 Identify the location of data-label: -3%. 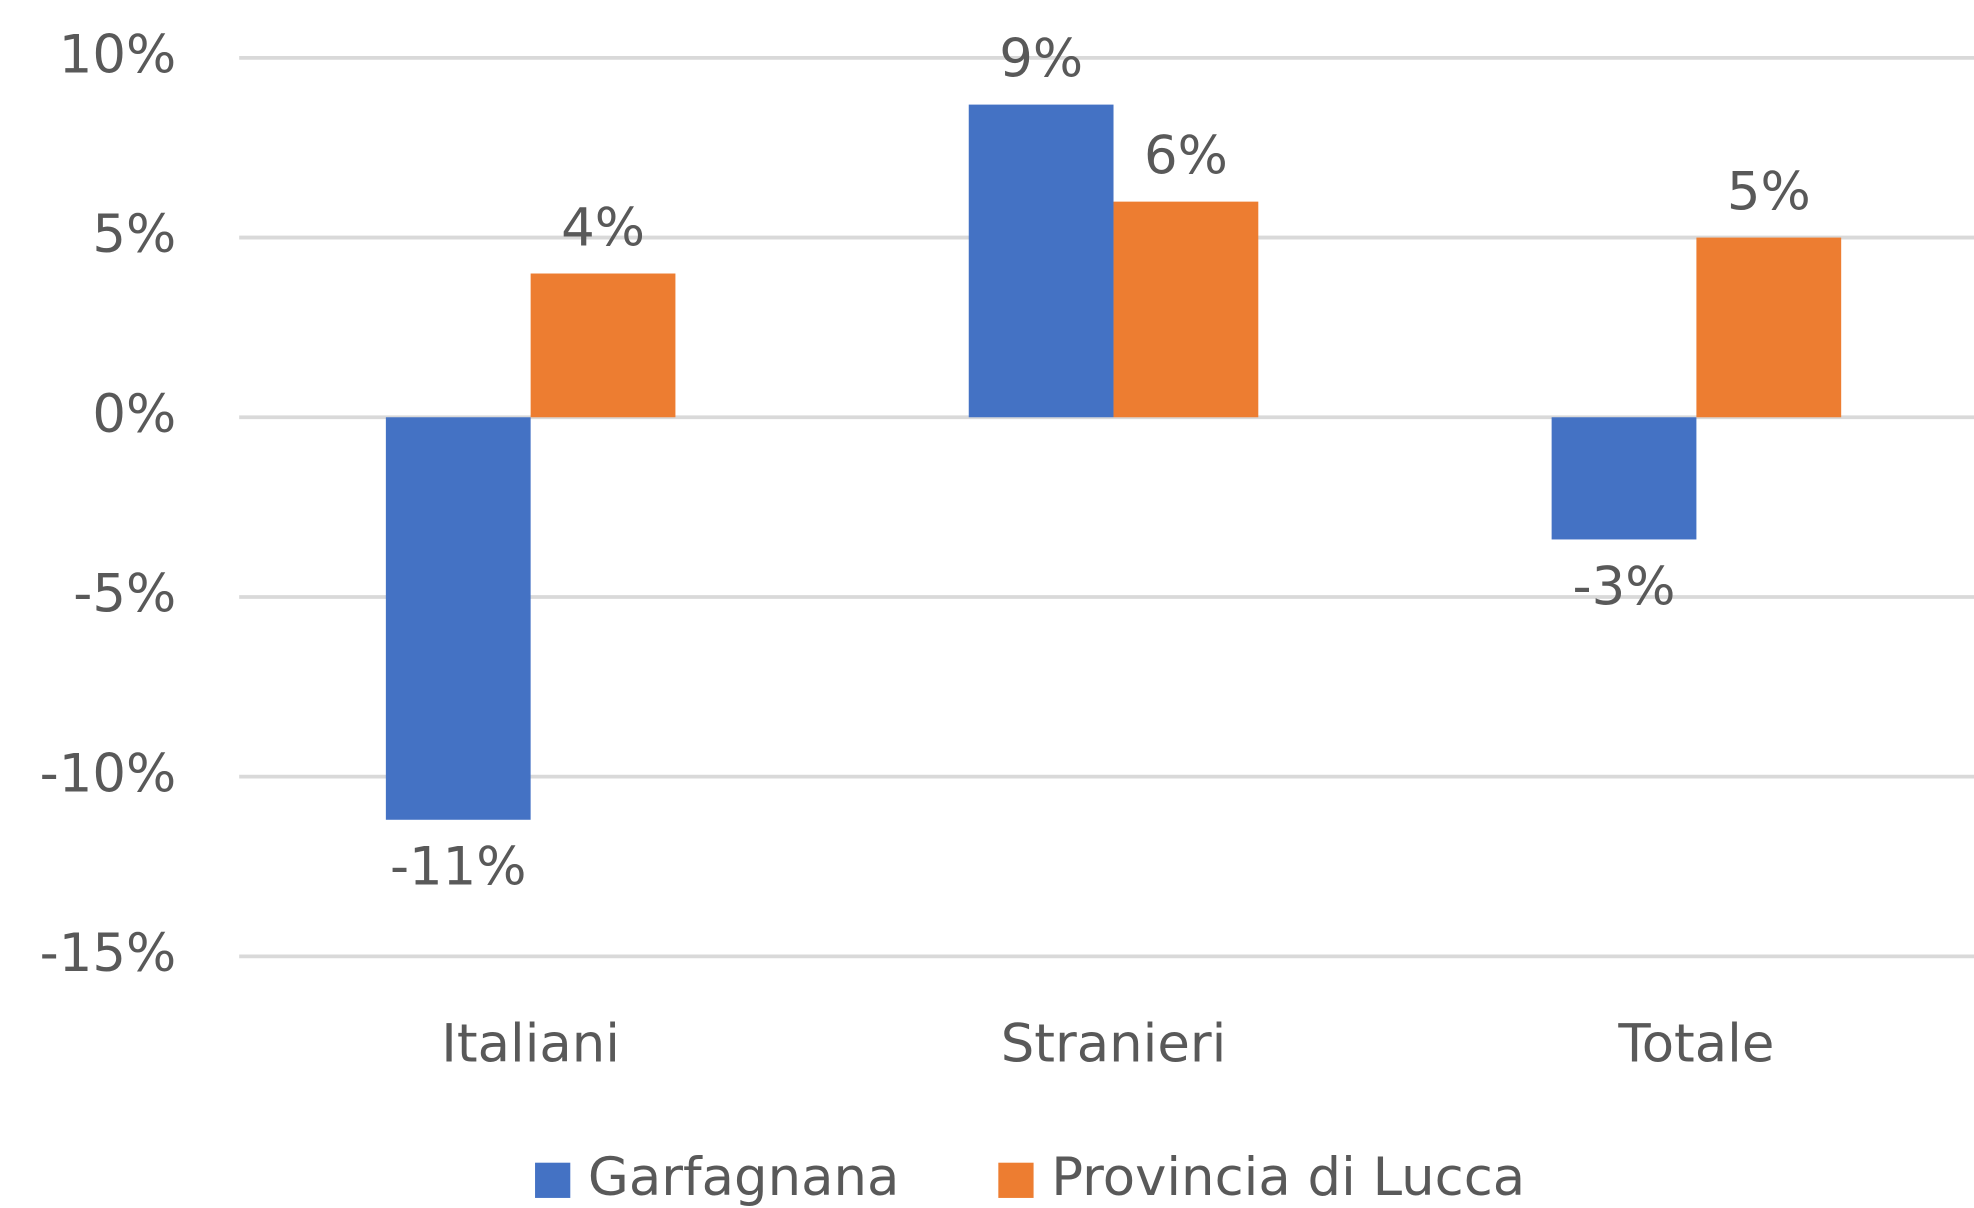
(1624, 586).